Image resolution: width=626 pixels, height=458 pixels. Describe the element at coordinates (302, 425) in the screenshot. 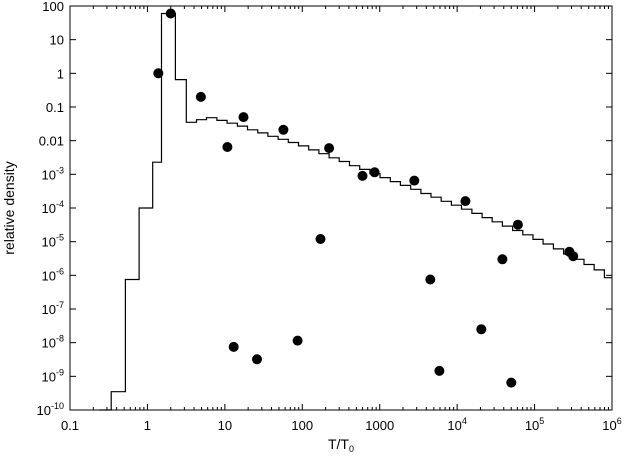

I see `x-tick-label: 100` at that location.